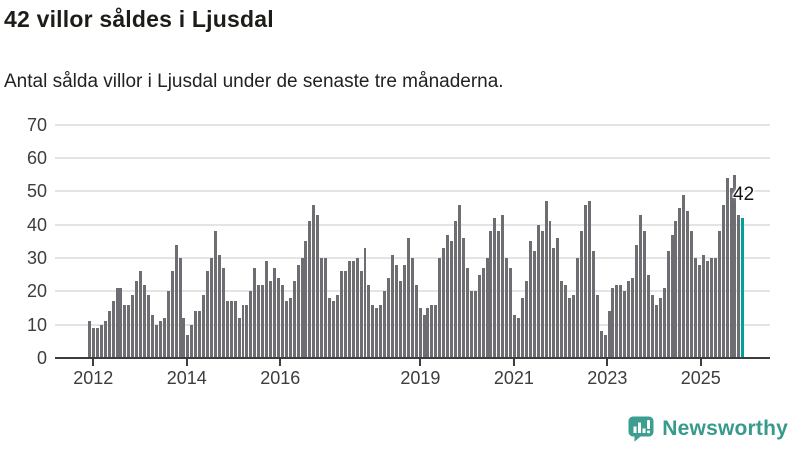 This screenshot has height=450, width=800. Describe the element at coordinates (513, 378) in the screenshot. I see `x-tick-label: 2021` at that location.